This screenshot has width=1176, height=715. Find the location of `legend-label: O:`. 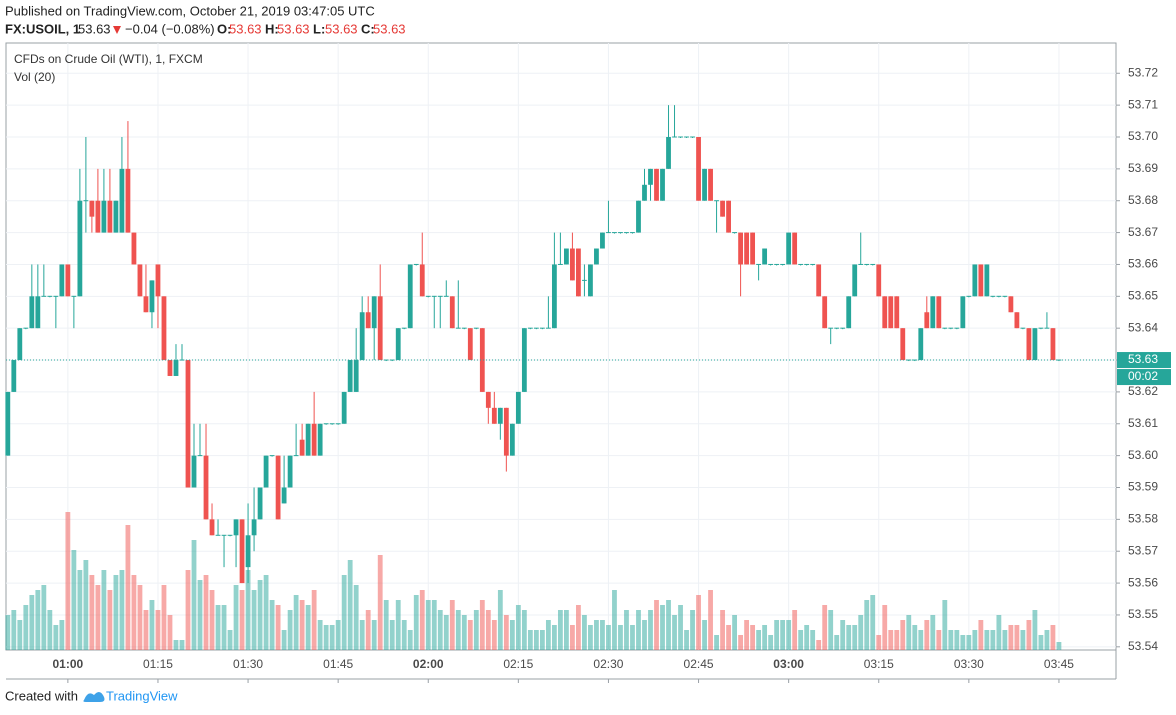

legend-label: O: is located at coordinates (224, 28).